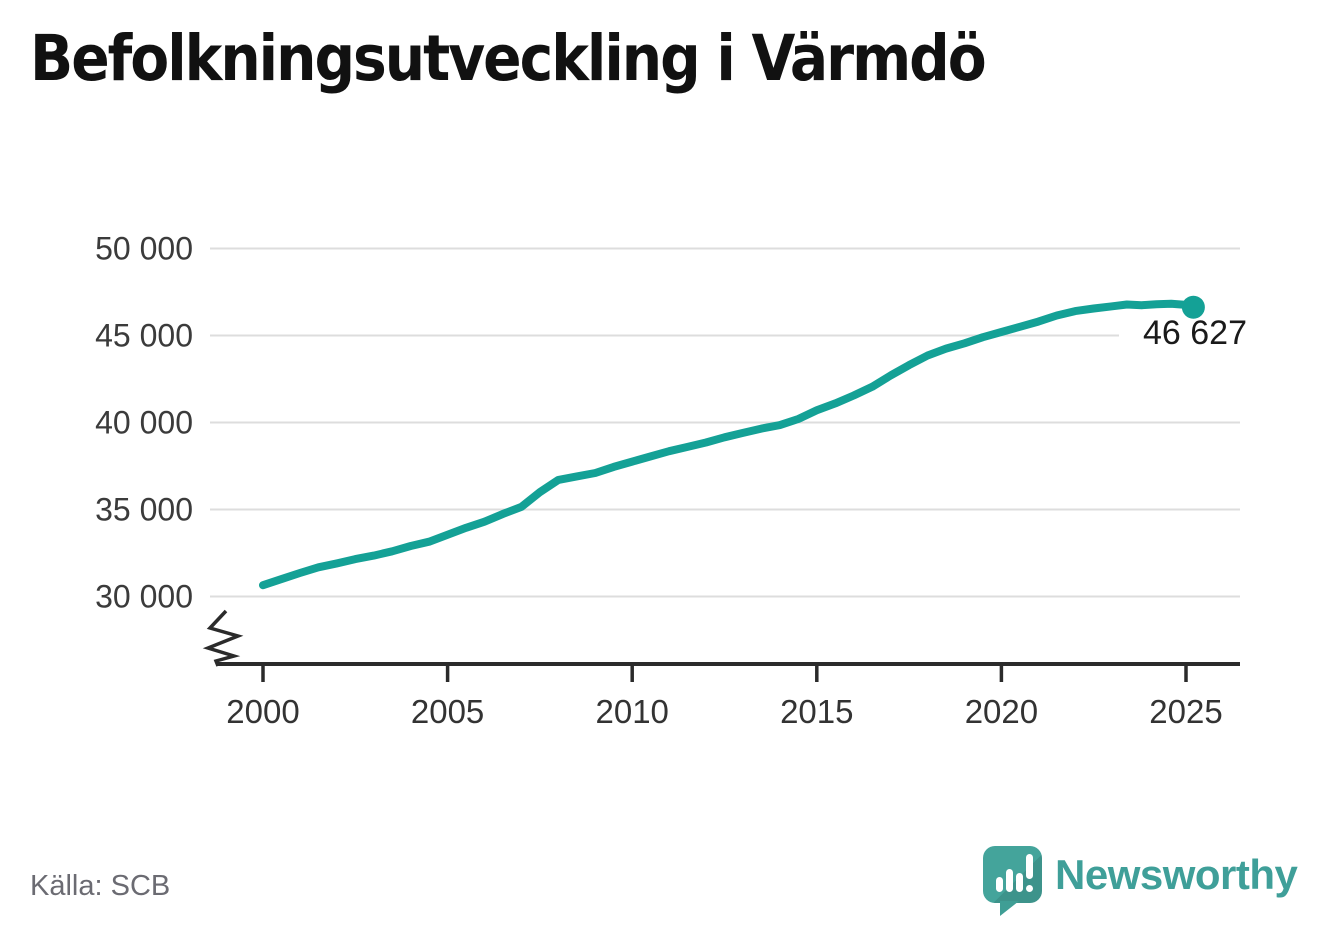  Describe the element at coordinates (144, 597) in the screenshot. I see `y-axis-tick-label: 30 000` at that location.